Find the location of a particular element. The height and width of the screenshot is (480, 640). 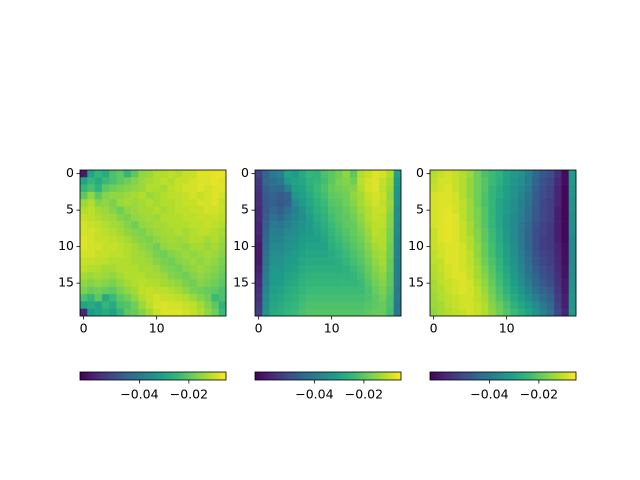

colorbar-frame is located at coordinates (503, 376).